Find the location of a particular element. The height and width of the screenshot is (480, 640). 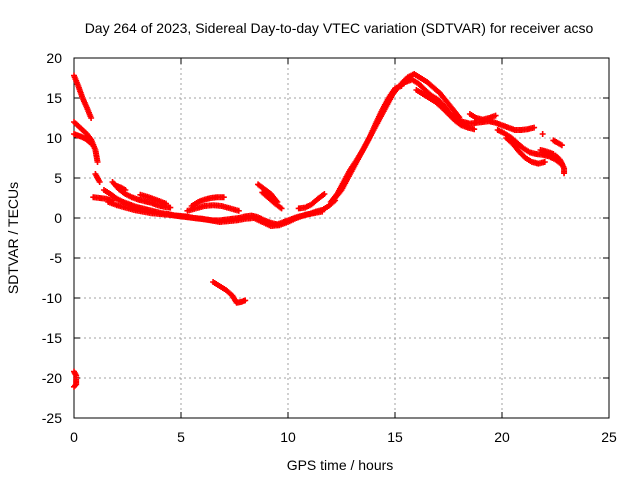

y-tick-label: 20 is located at coordinates (54, 58).